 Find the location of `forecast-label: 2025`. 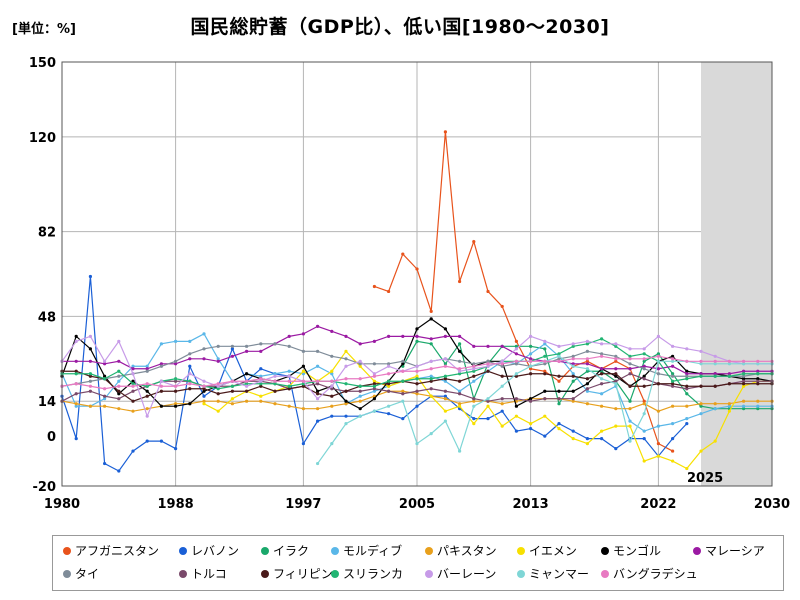

forecast-label: 2025 is located at coordinates (705, 478).